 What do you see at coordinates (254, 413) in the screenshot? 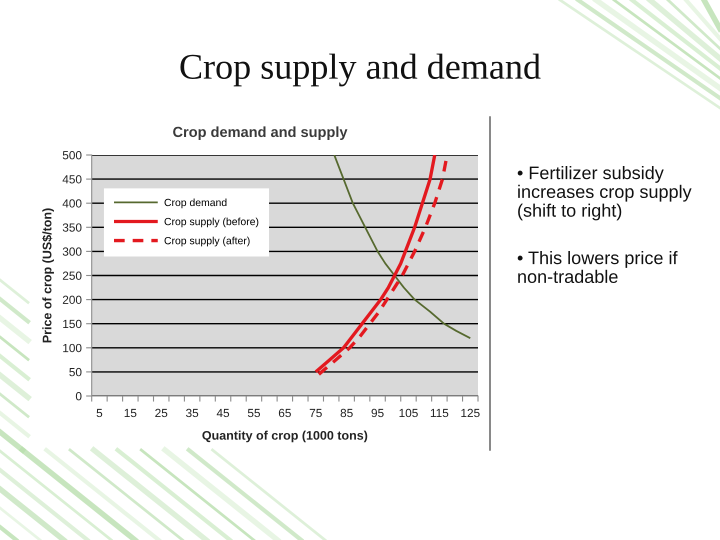
I see `x-tick-label: 55` at bounding box center [254, 413].